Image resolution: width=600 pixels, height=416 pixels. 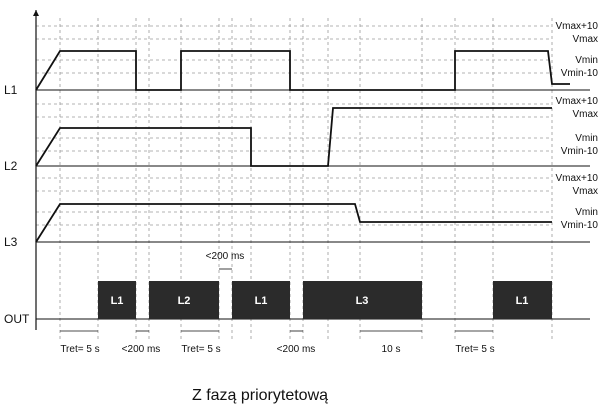 What do you see at coordinates (302, 70) in the screenshot?
I see `l1-trace` at bounding box center [302, 70].